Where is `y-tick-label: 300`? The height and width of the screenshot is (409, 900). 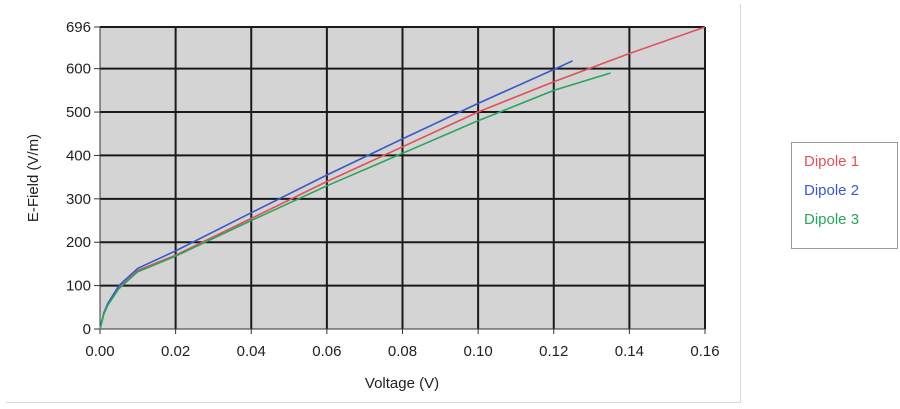
y-tick-label: 300 is located at coordinates (78, 199).